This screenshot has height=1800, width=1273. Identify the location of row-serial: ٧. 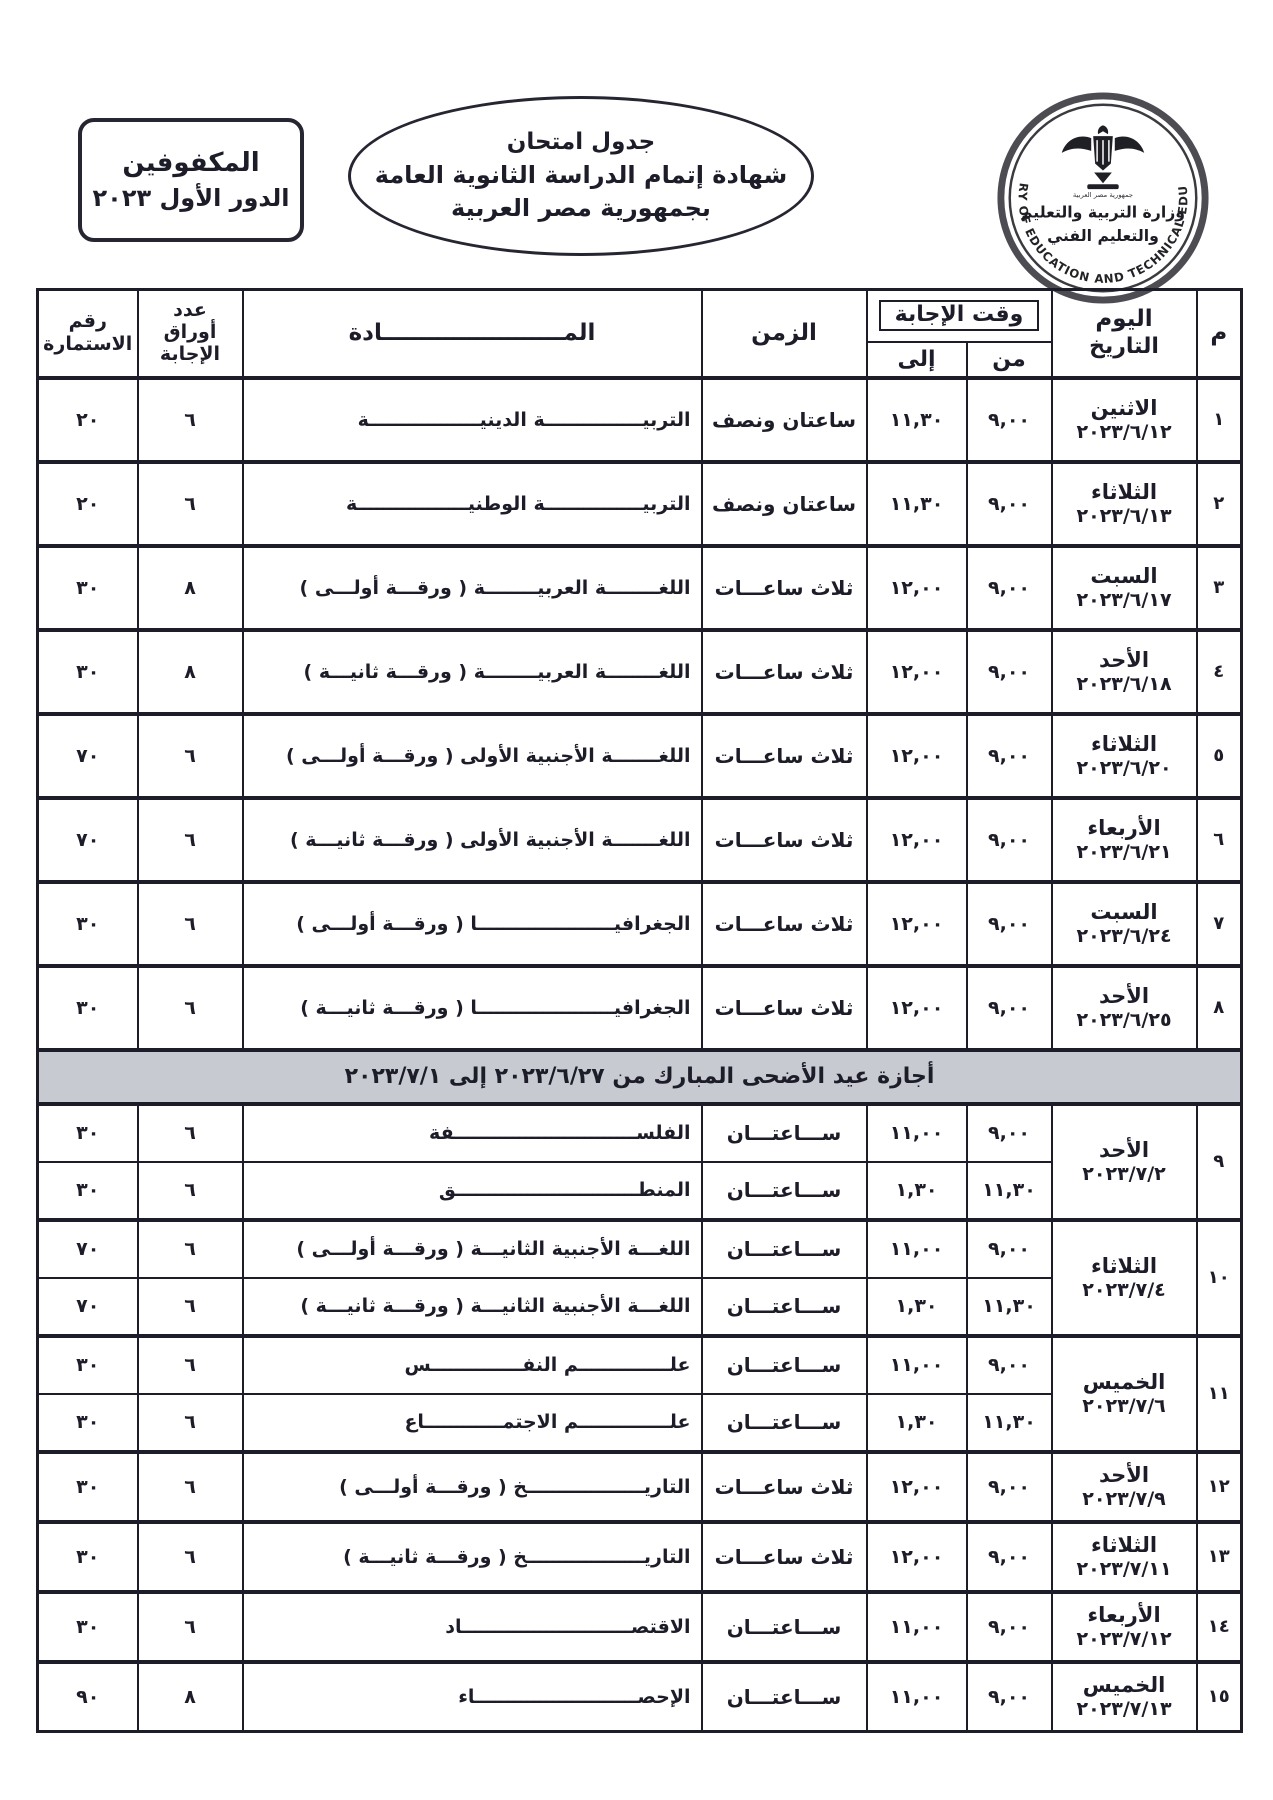
(1219, 923).